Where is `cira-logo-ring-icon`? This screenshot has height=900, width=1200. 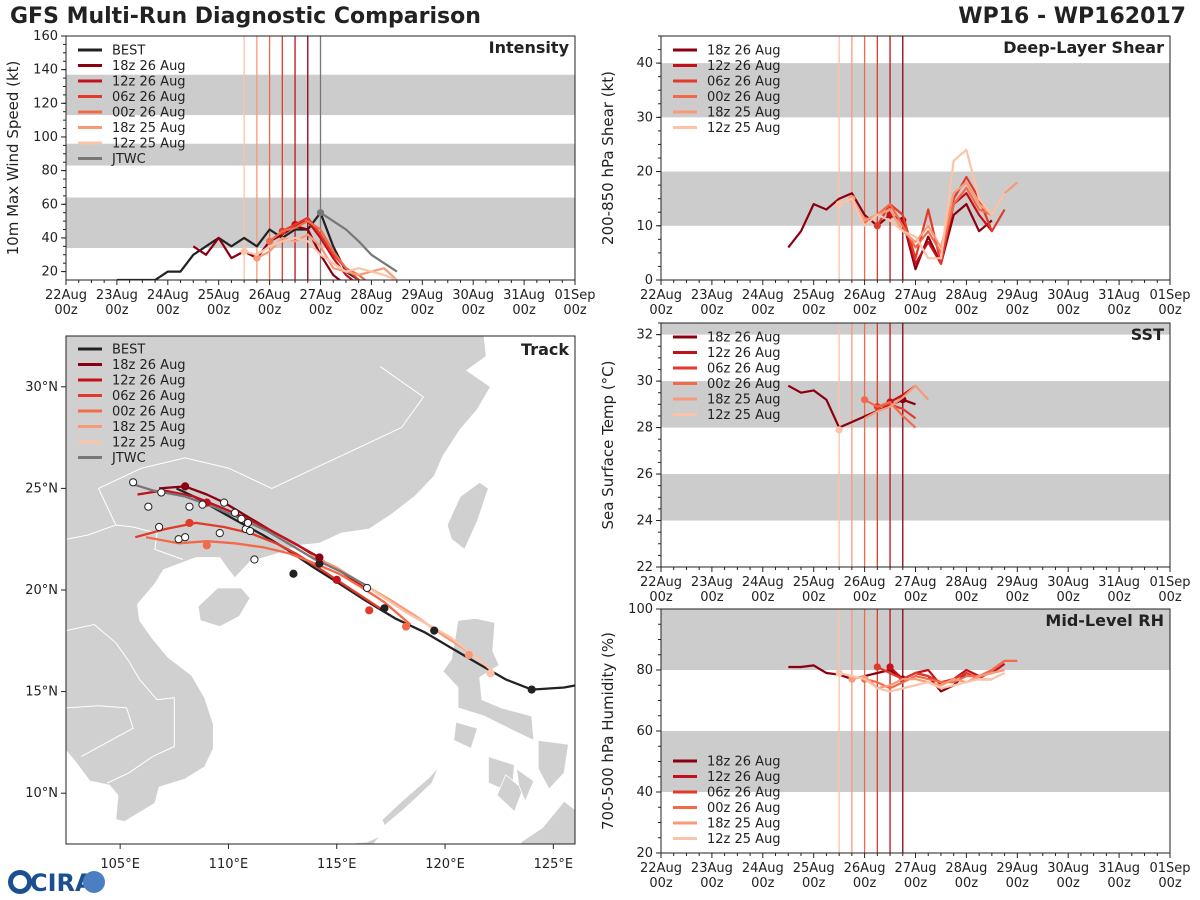 cira-logo-ring-icon is located at coordinates (20, 882).